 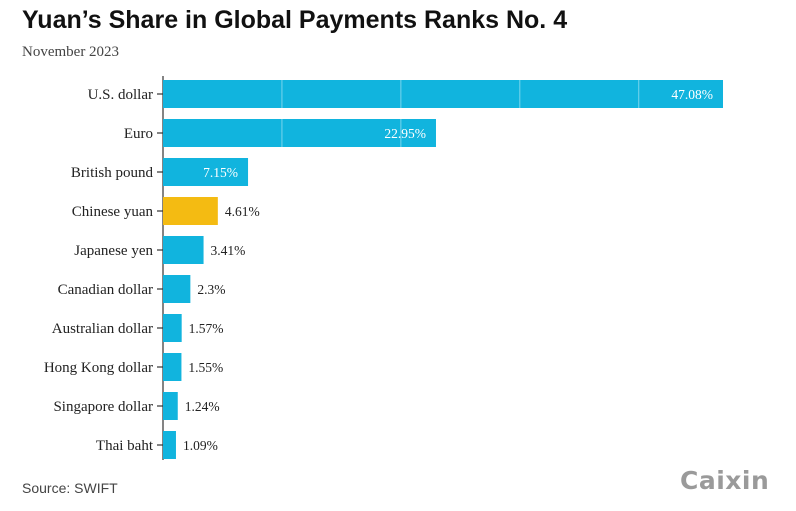 What do you see at coordinates (98, 368) in the screenshot?
I see `category-label: Hong Kong dollar` at bounding box center [98, 368].